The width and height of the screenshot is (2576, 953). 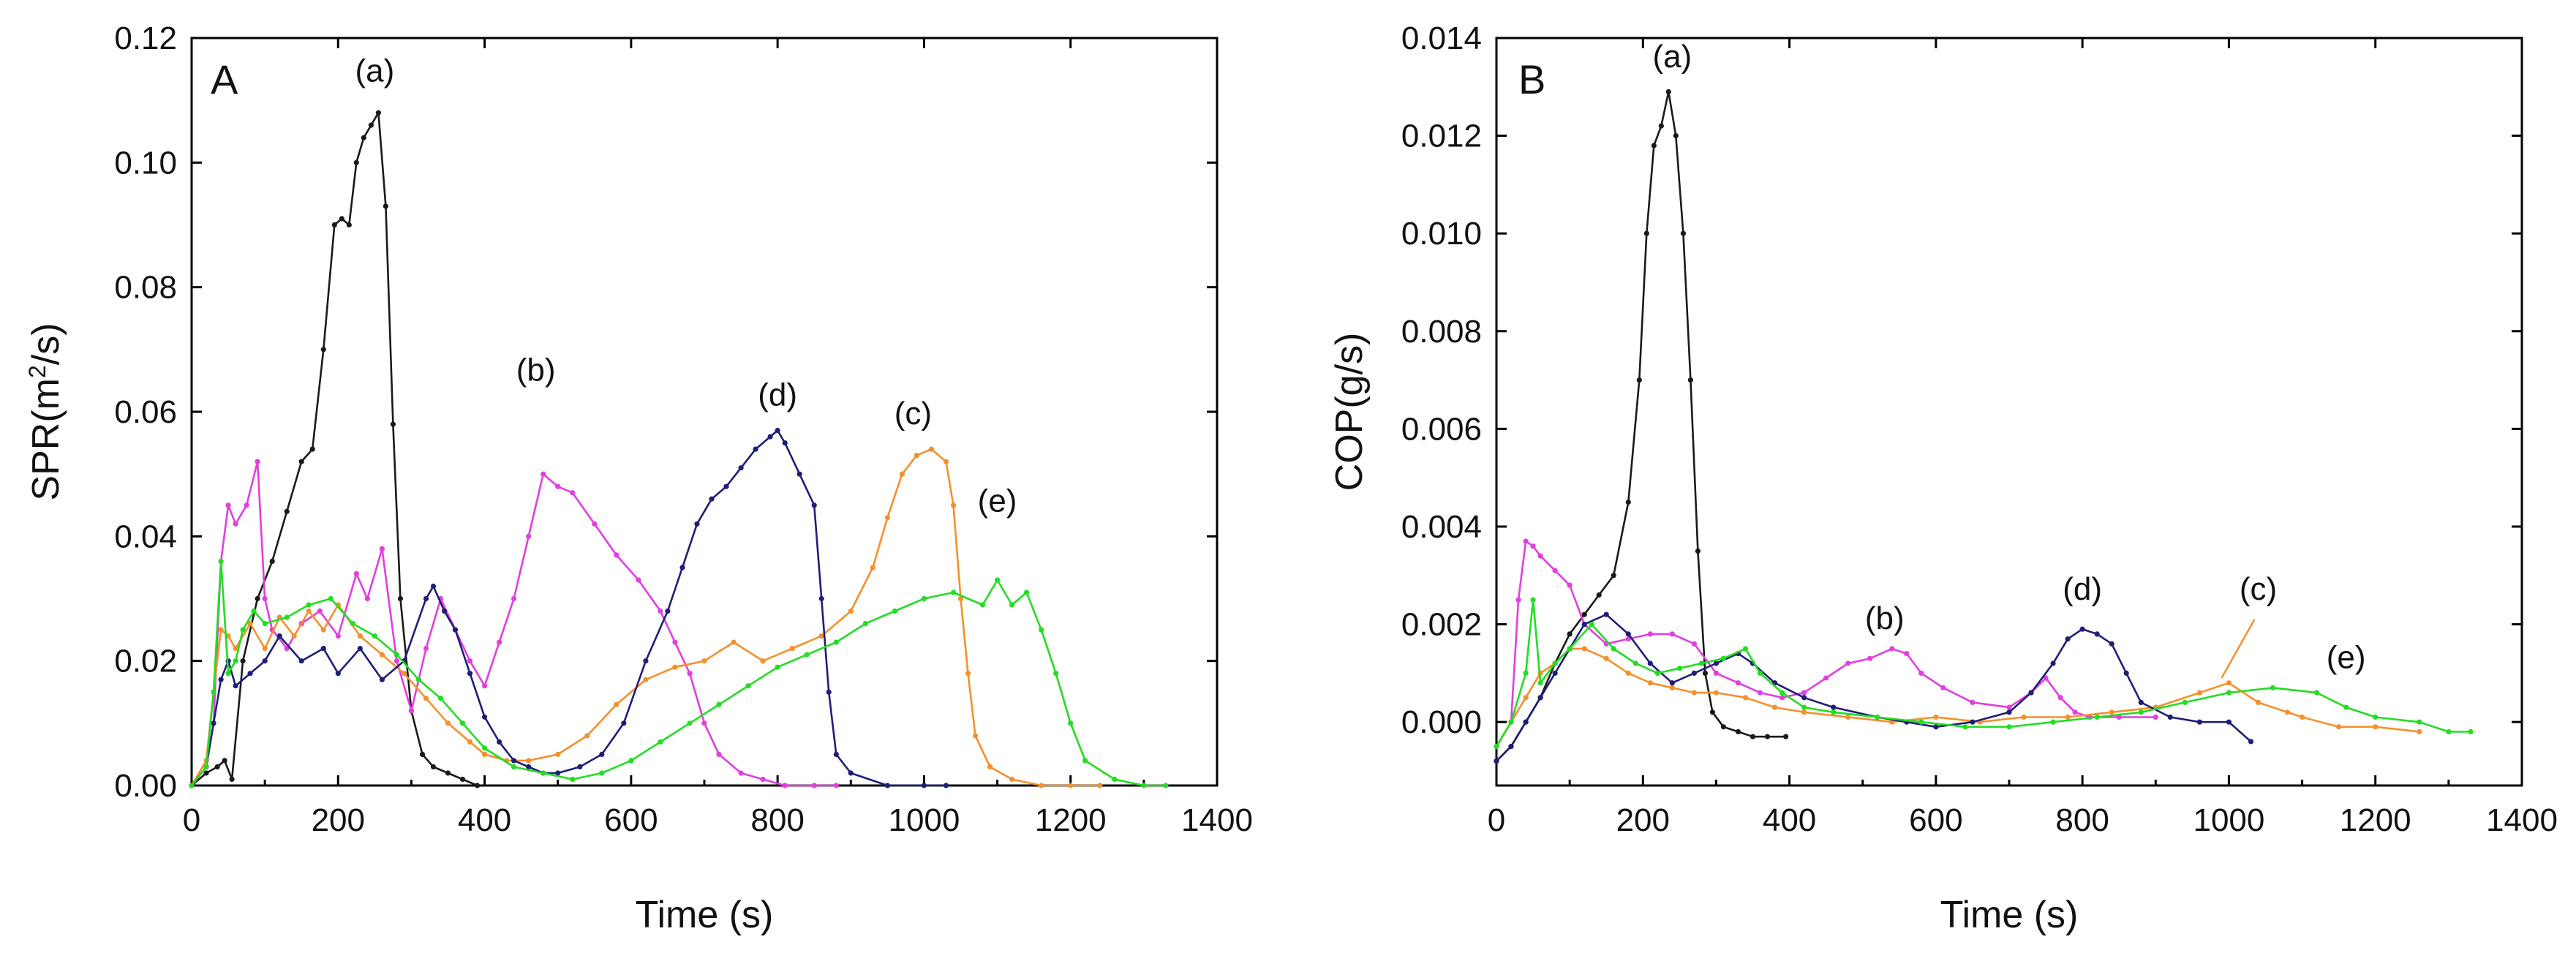 I want to click on y-axis-title-a-superscript: 2, so click(x=37, y=371).